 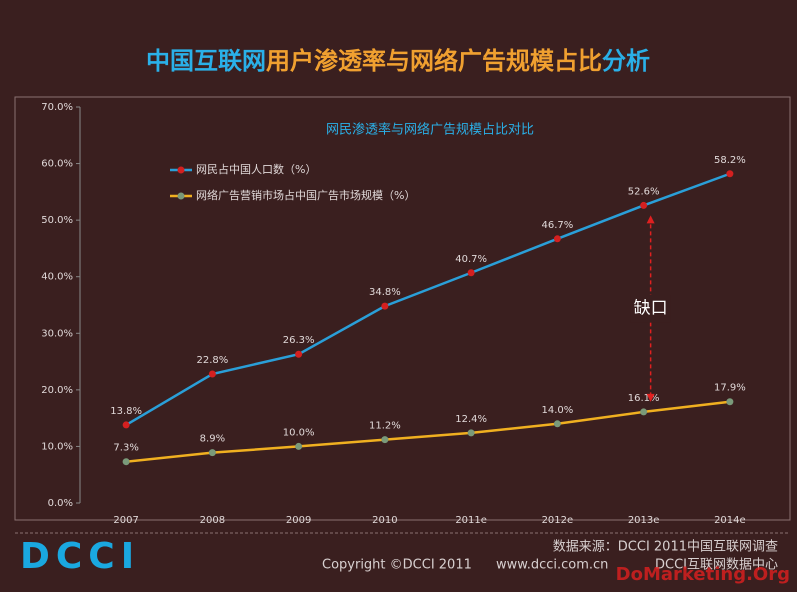 I want to click on y-tick-label: 50.0%, so click(x=57, y=220).